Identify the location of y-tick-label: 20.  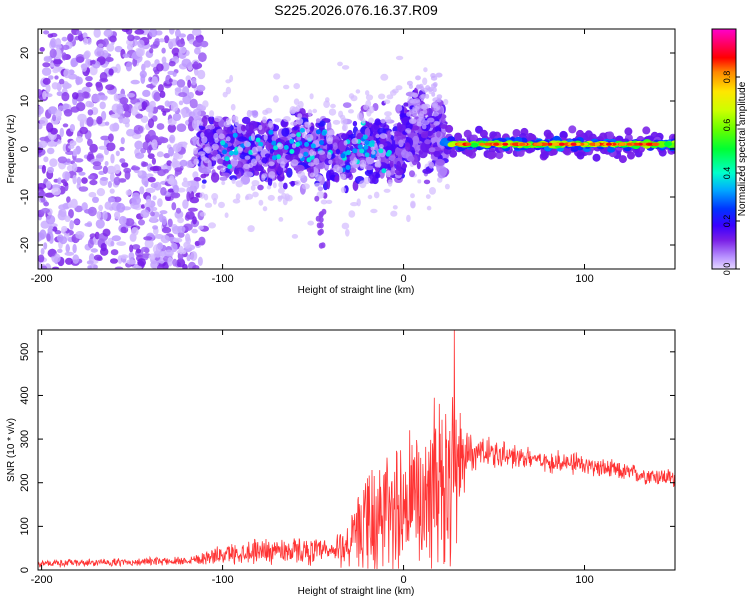
(25, 53).